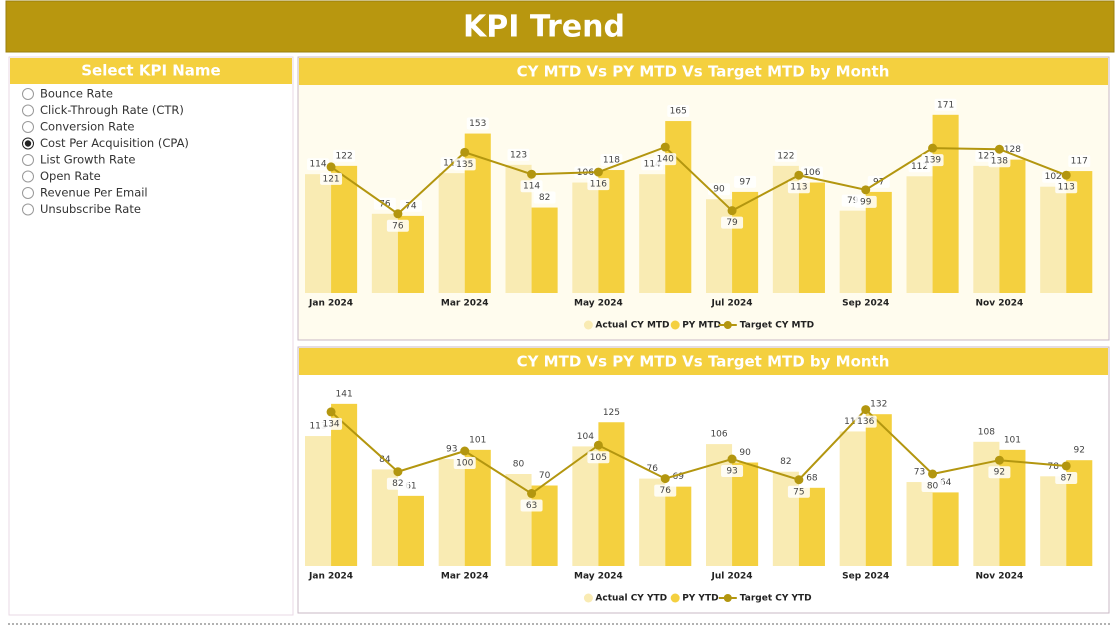 This screenshot has height=629, width=1120. I want to click on data-label: 70, so click(545, 476).